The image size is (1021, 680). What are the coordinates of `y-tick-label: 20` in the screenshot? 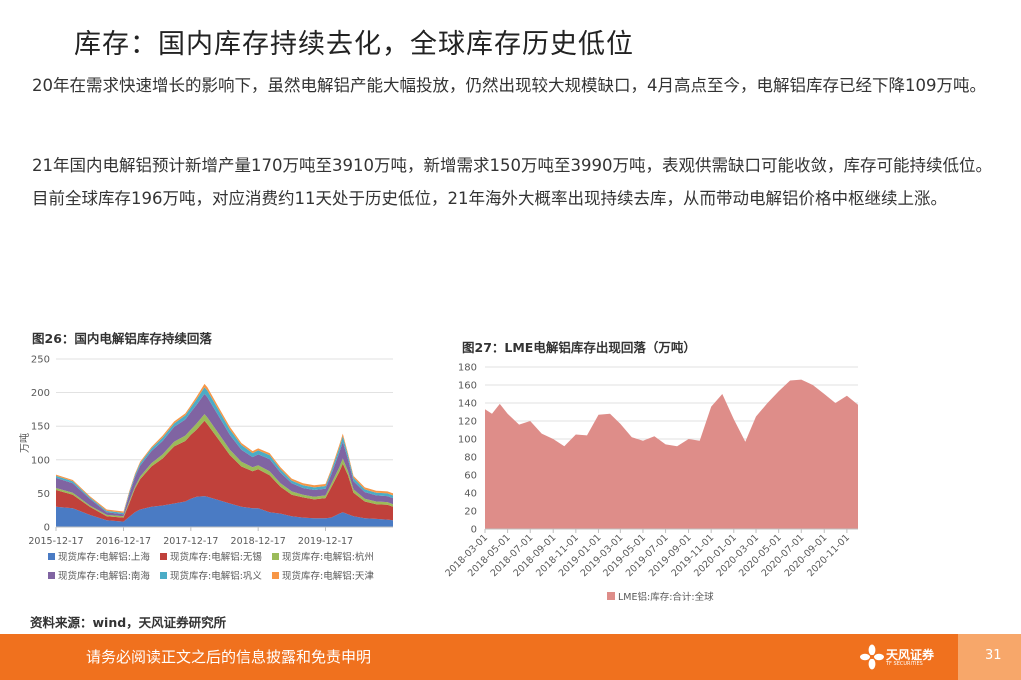 It's located at (470, 512).